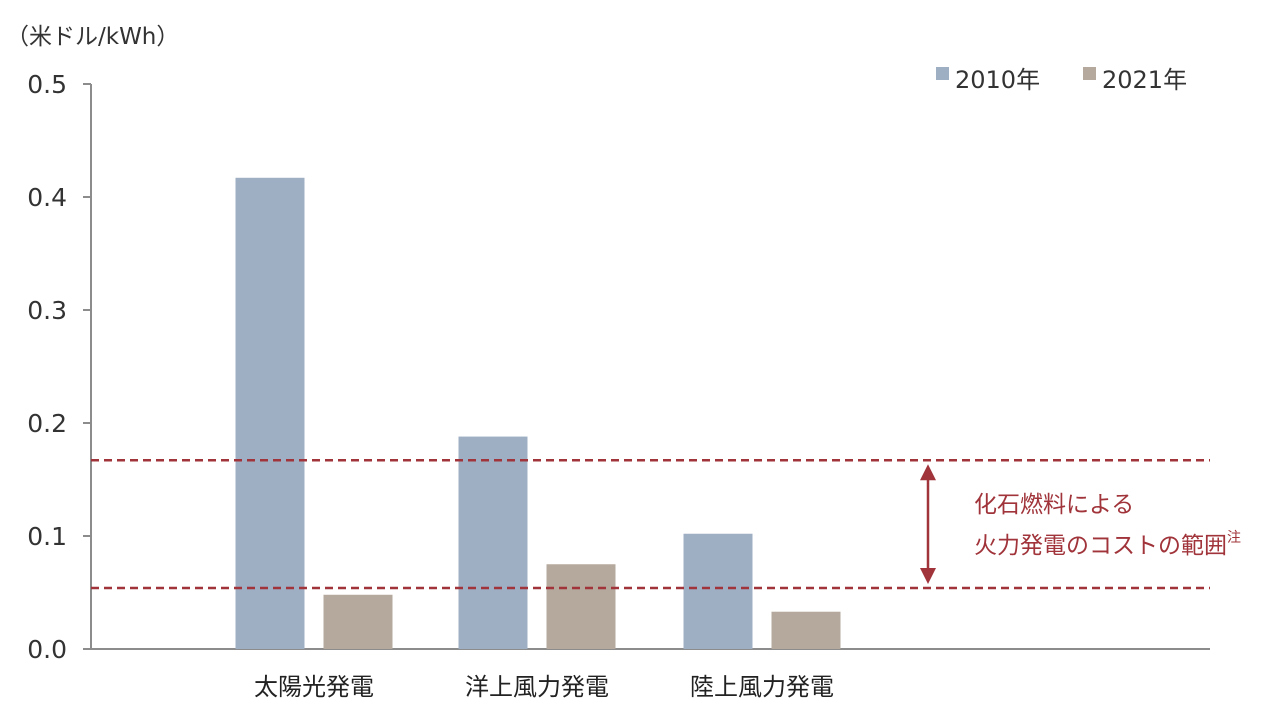 This screenshot has width=1280, height=713. I want to click on range-annotation-note-marker: 注, so click(1234, 538).